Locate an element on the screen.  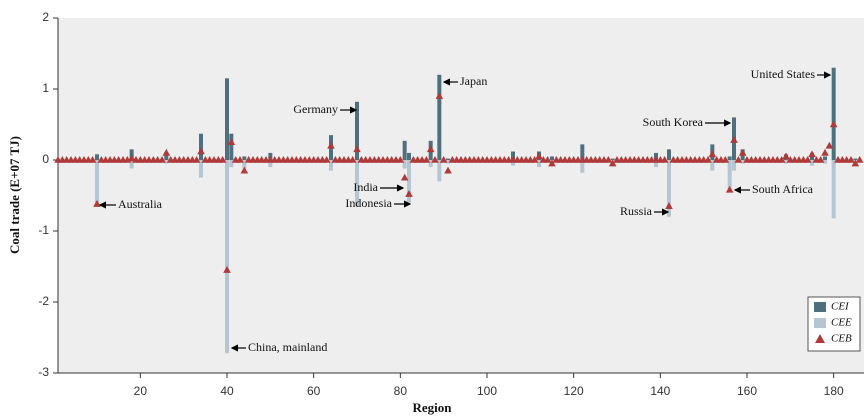
annotation: United States is located at coordinates (783, 74).